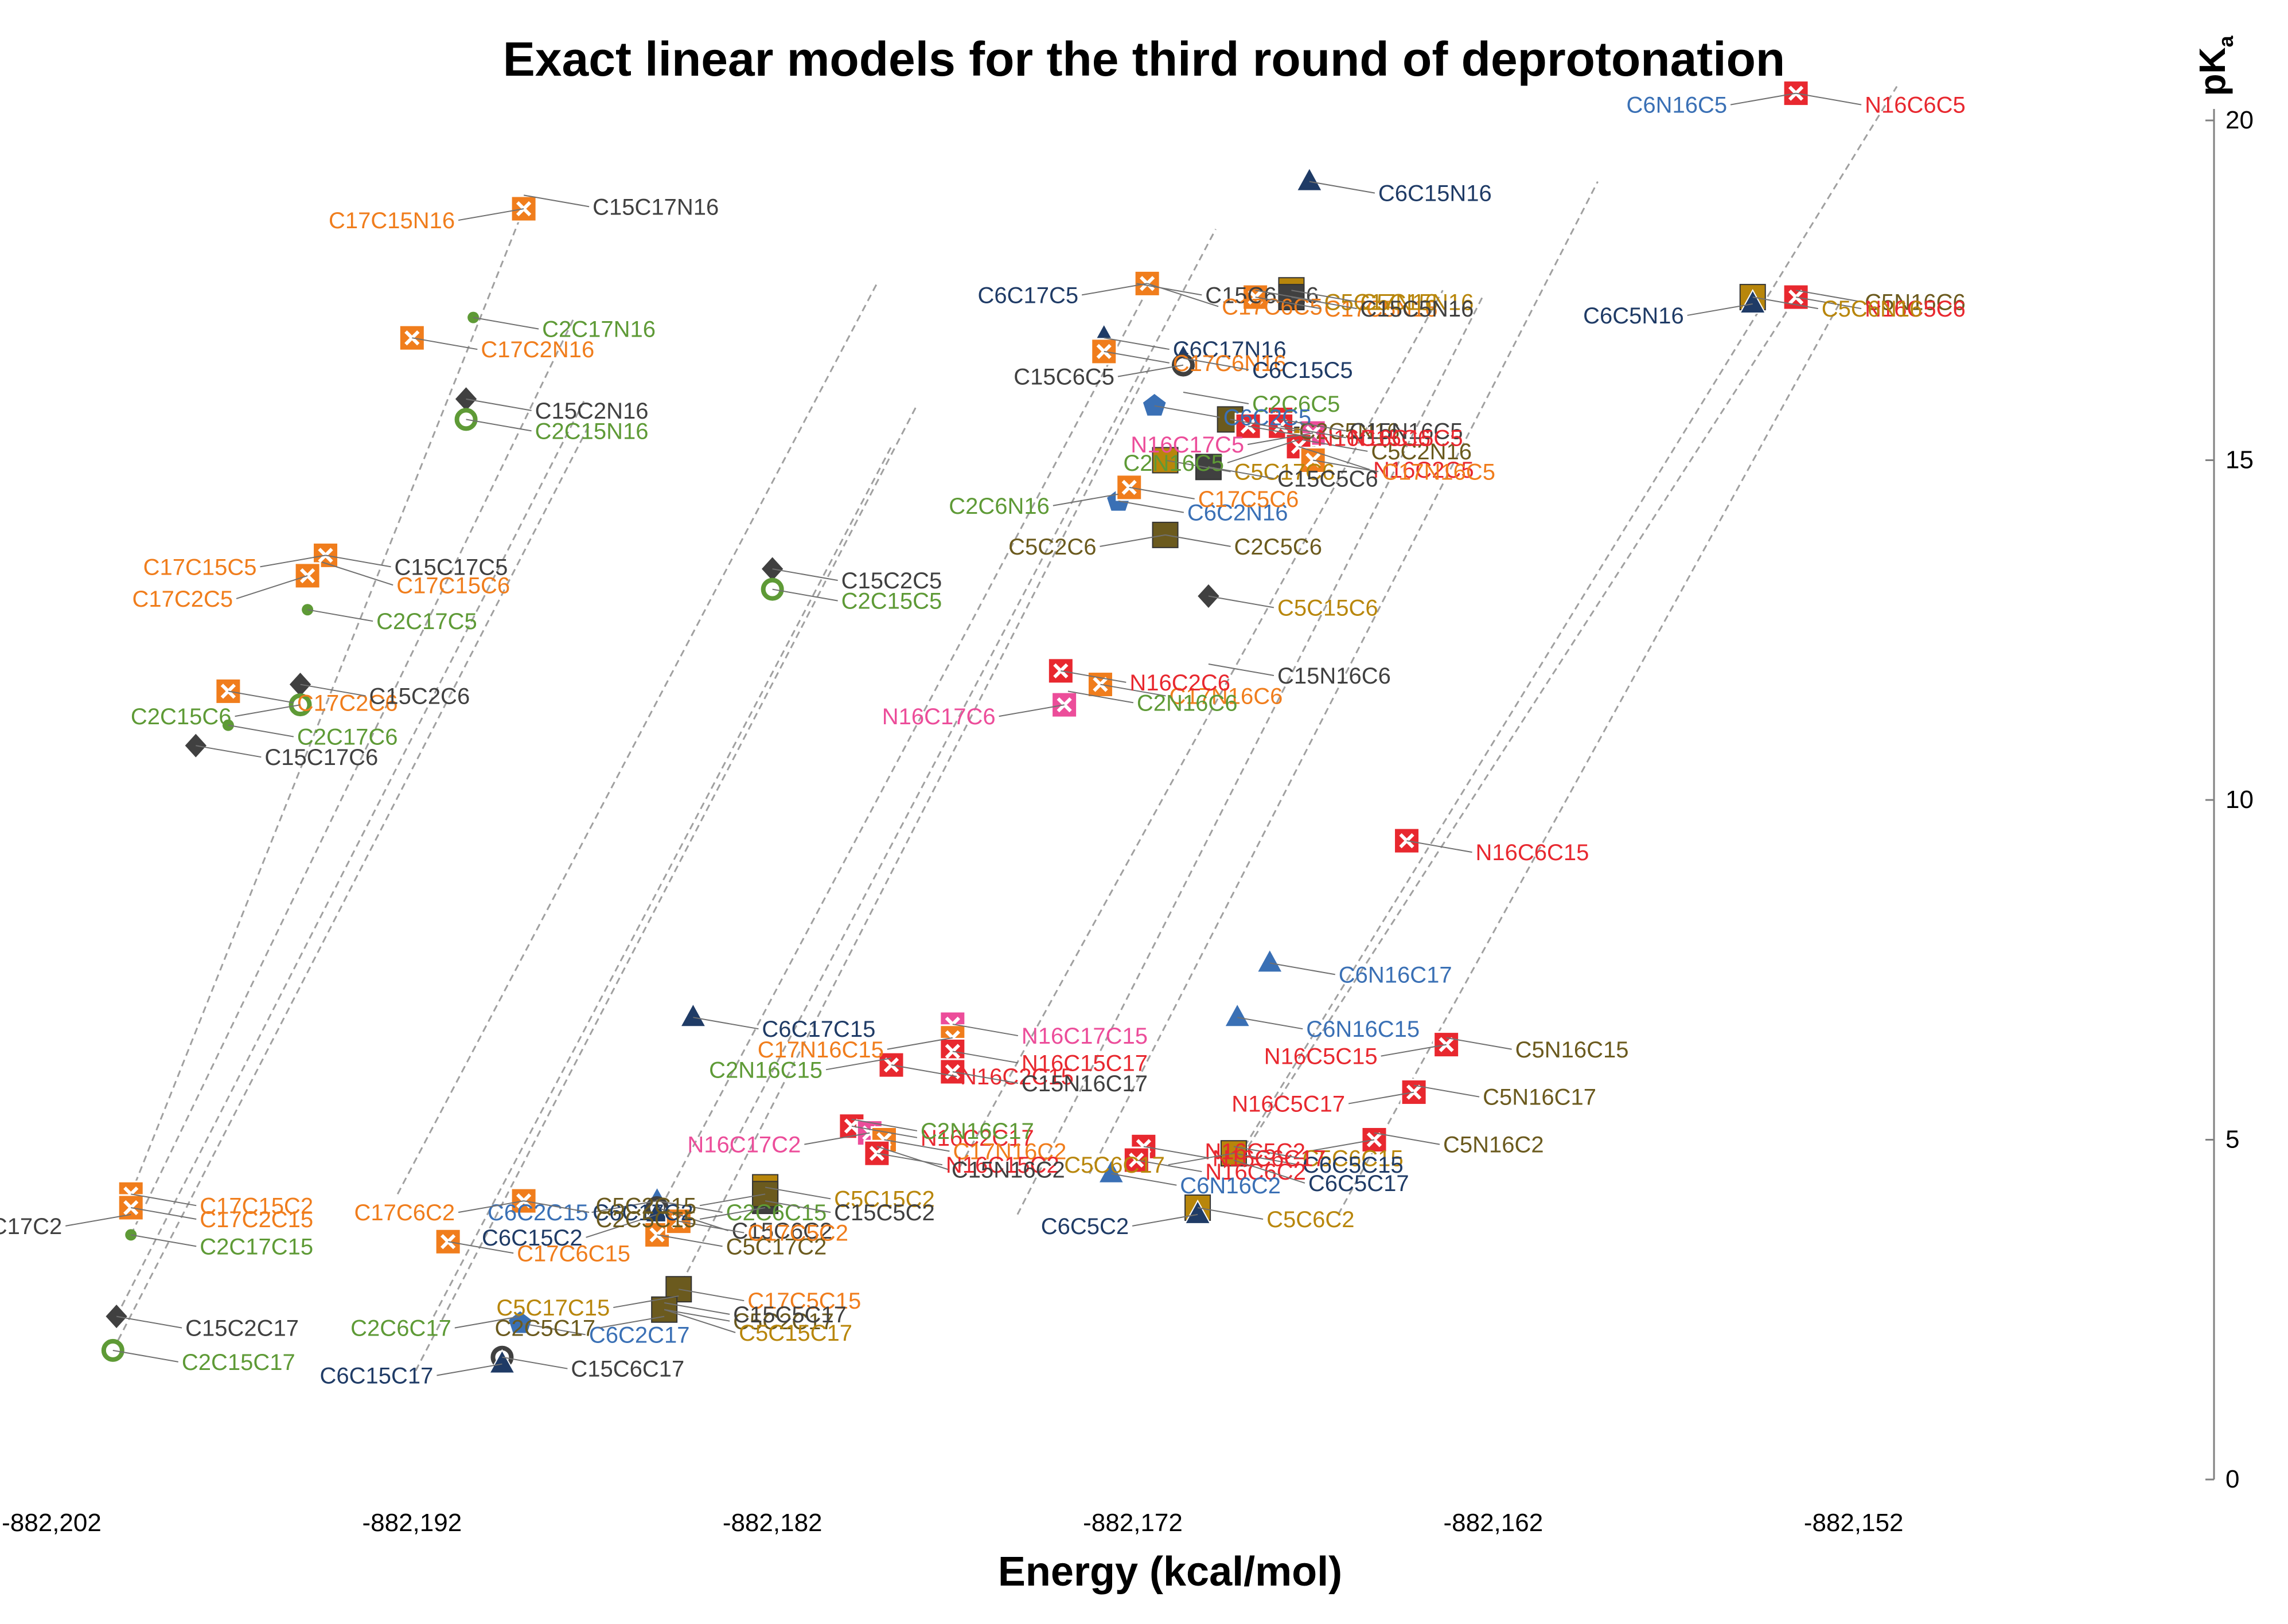 This screenshot has width=2288, height=1624. Describe the element at coordinates (884, 1199) in the screenshot. I see `data-point-label: C5C15C2` at that location.